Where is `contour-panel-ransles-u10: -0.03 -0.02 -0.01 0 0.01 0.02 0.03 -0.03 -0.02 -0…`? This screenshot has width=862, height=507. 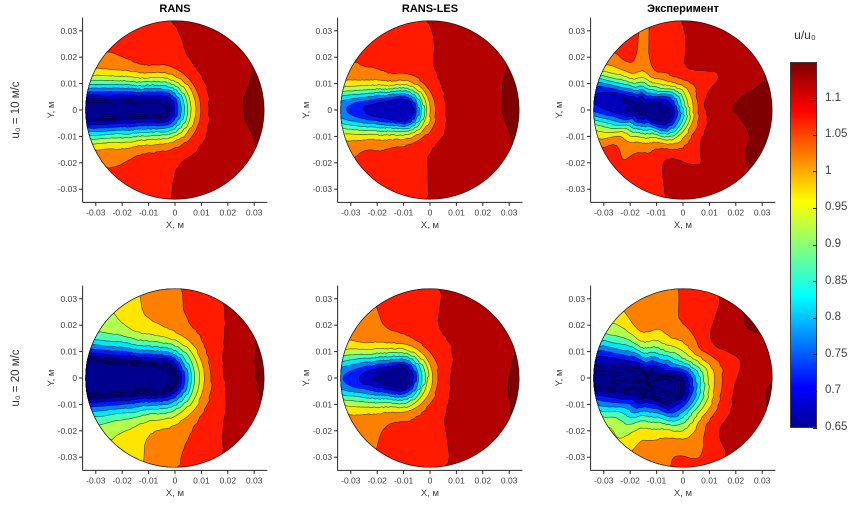
contour-panel-ransles-u10: -0.03 -0.02 -0.01 0 0.01 0.02 0.03 -0.03 -0.02 -0… is located at coordinates (412, 117).